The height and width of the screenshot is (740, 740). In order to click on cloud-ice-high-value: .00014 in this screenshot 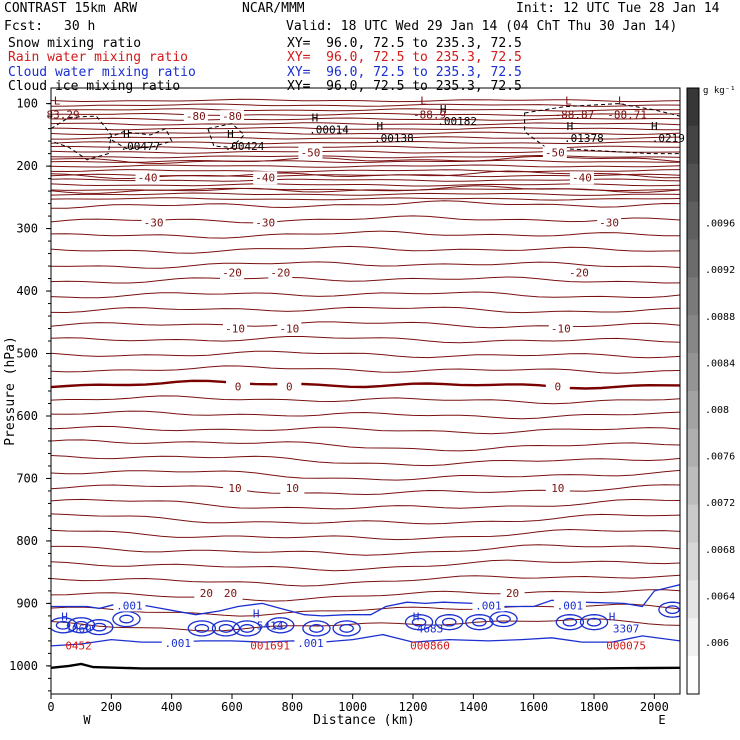, I will do `click(329, 129)`.